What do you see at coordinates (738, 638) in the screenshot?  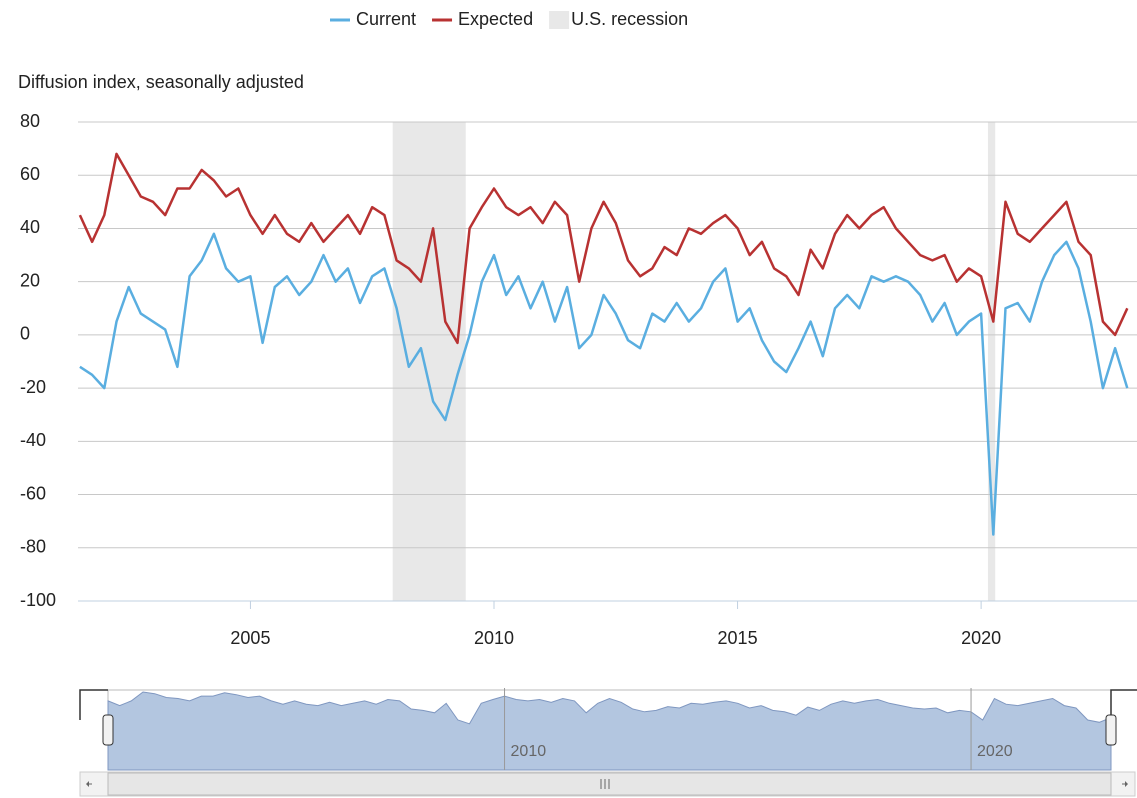 I see `x-tick-label: 2015` at bounding box center [738, 638].